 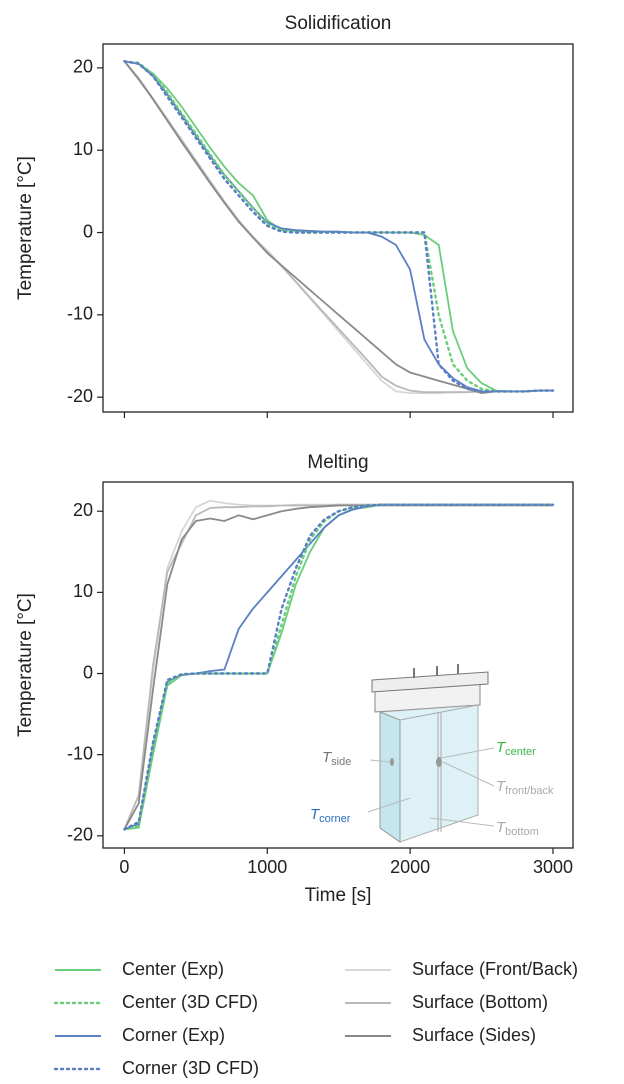 I want to click on annotation: Tbottom, so click(x=517, y=828).